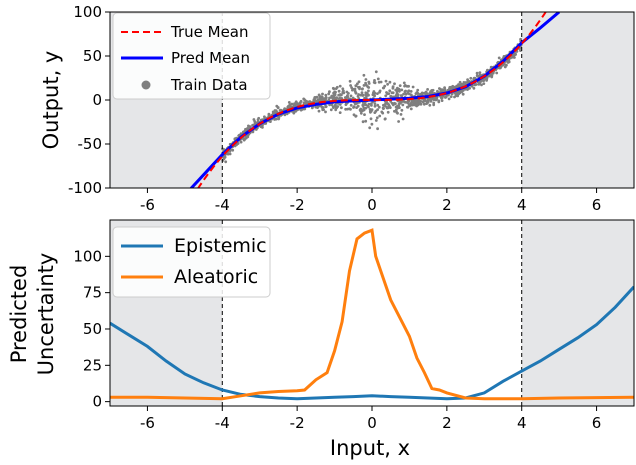 The height and width of the screenshot is (465, 636). I want to click on x-tick-label: 4, so click(522, 423).